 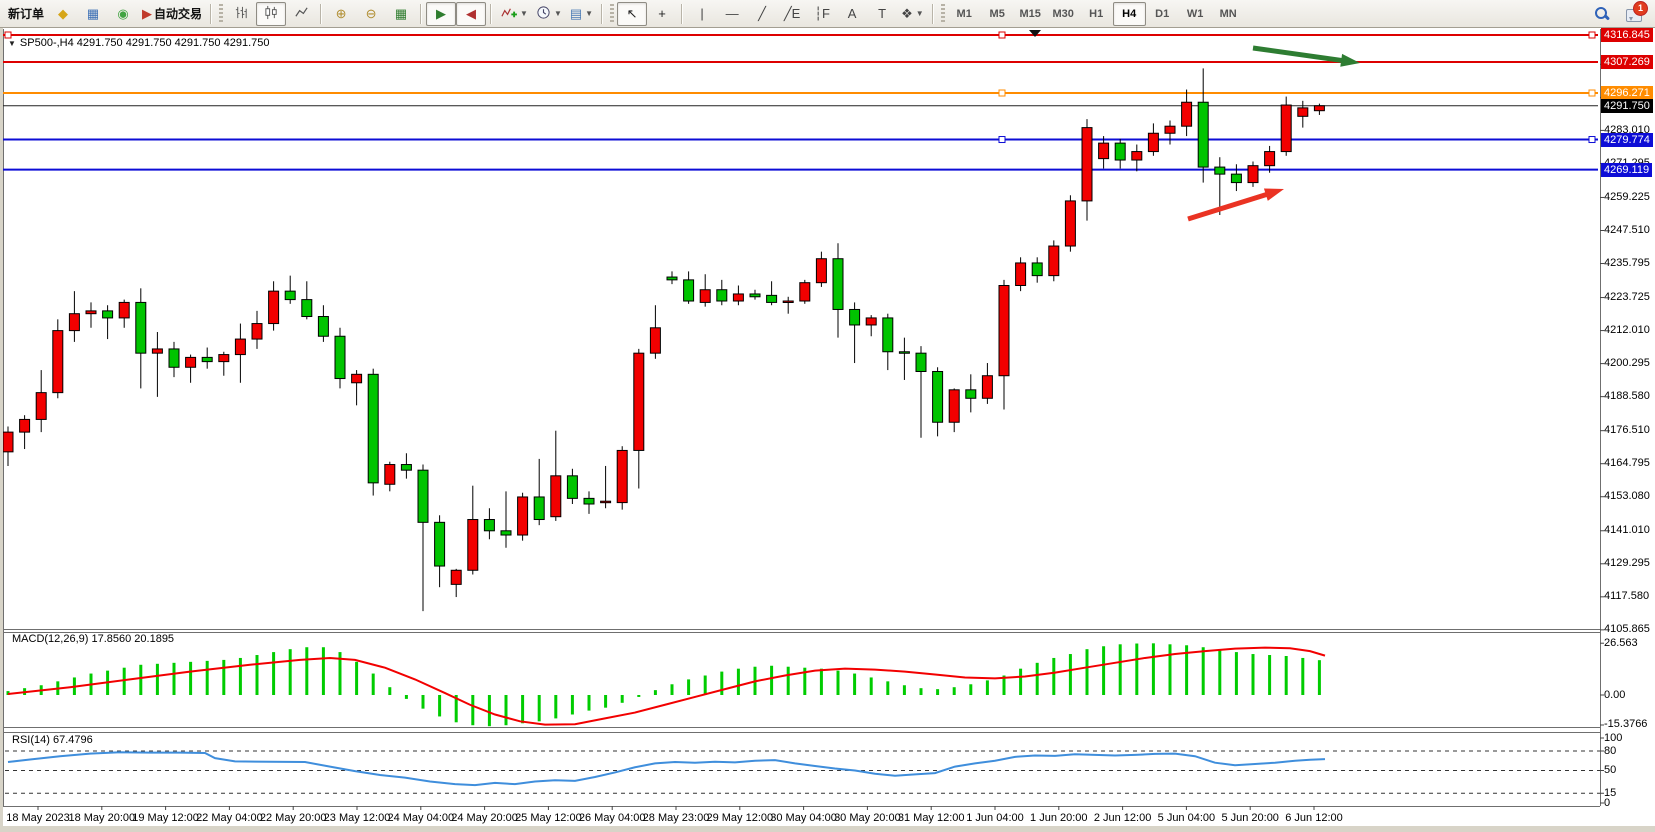 I want to click on text-button: A, so click(x=852, y=14).